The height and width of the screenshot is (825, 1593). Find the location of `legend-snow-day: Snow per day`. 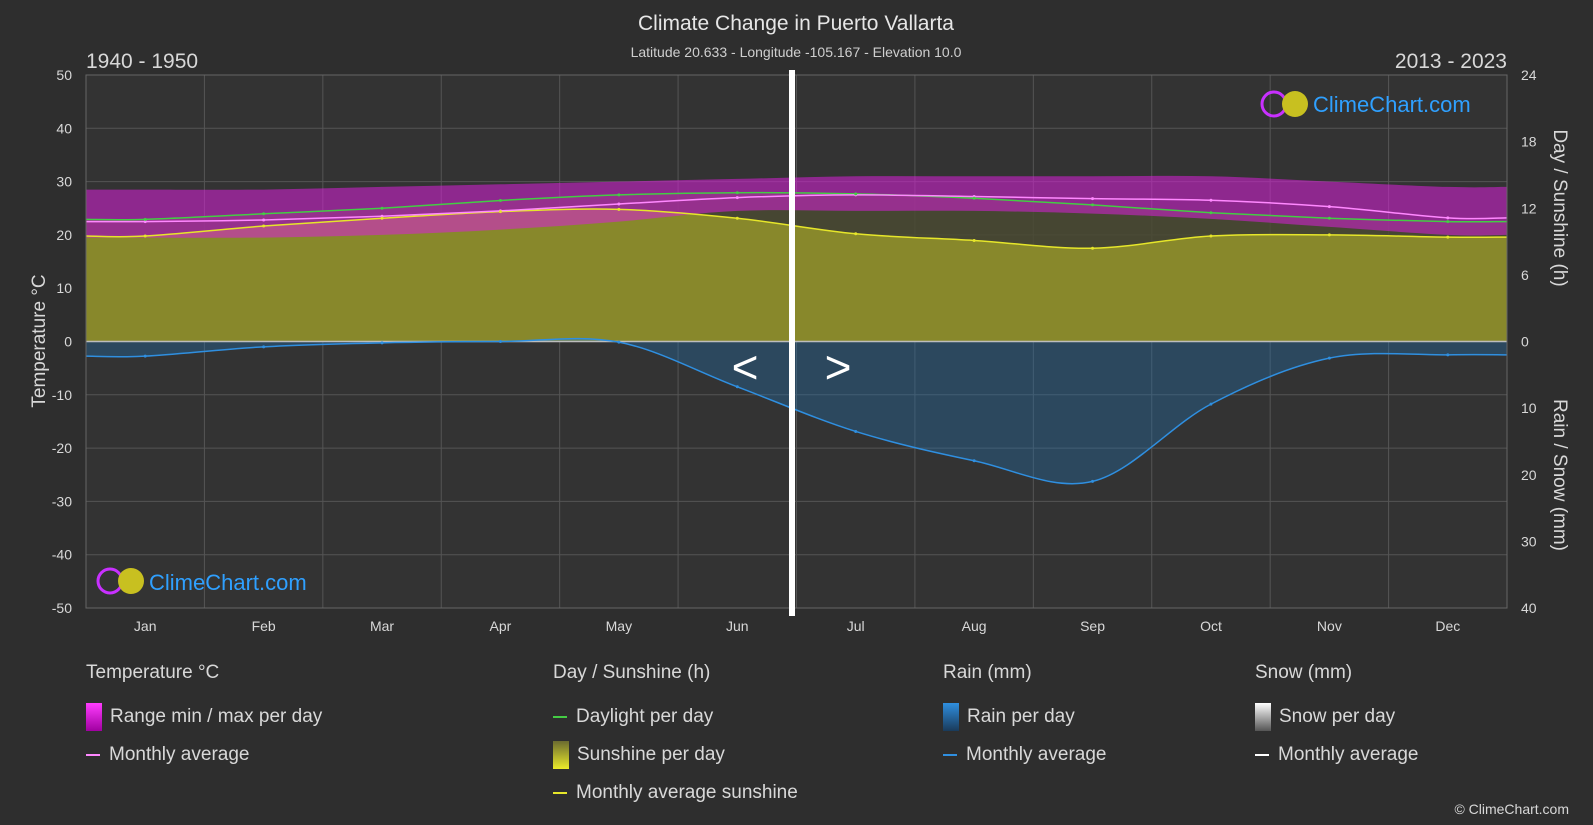

legend-snow-day: Snow per day is located at coordinates (1336, 717).